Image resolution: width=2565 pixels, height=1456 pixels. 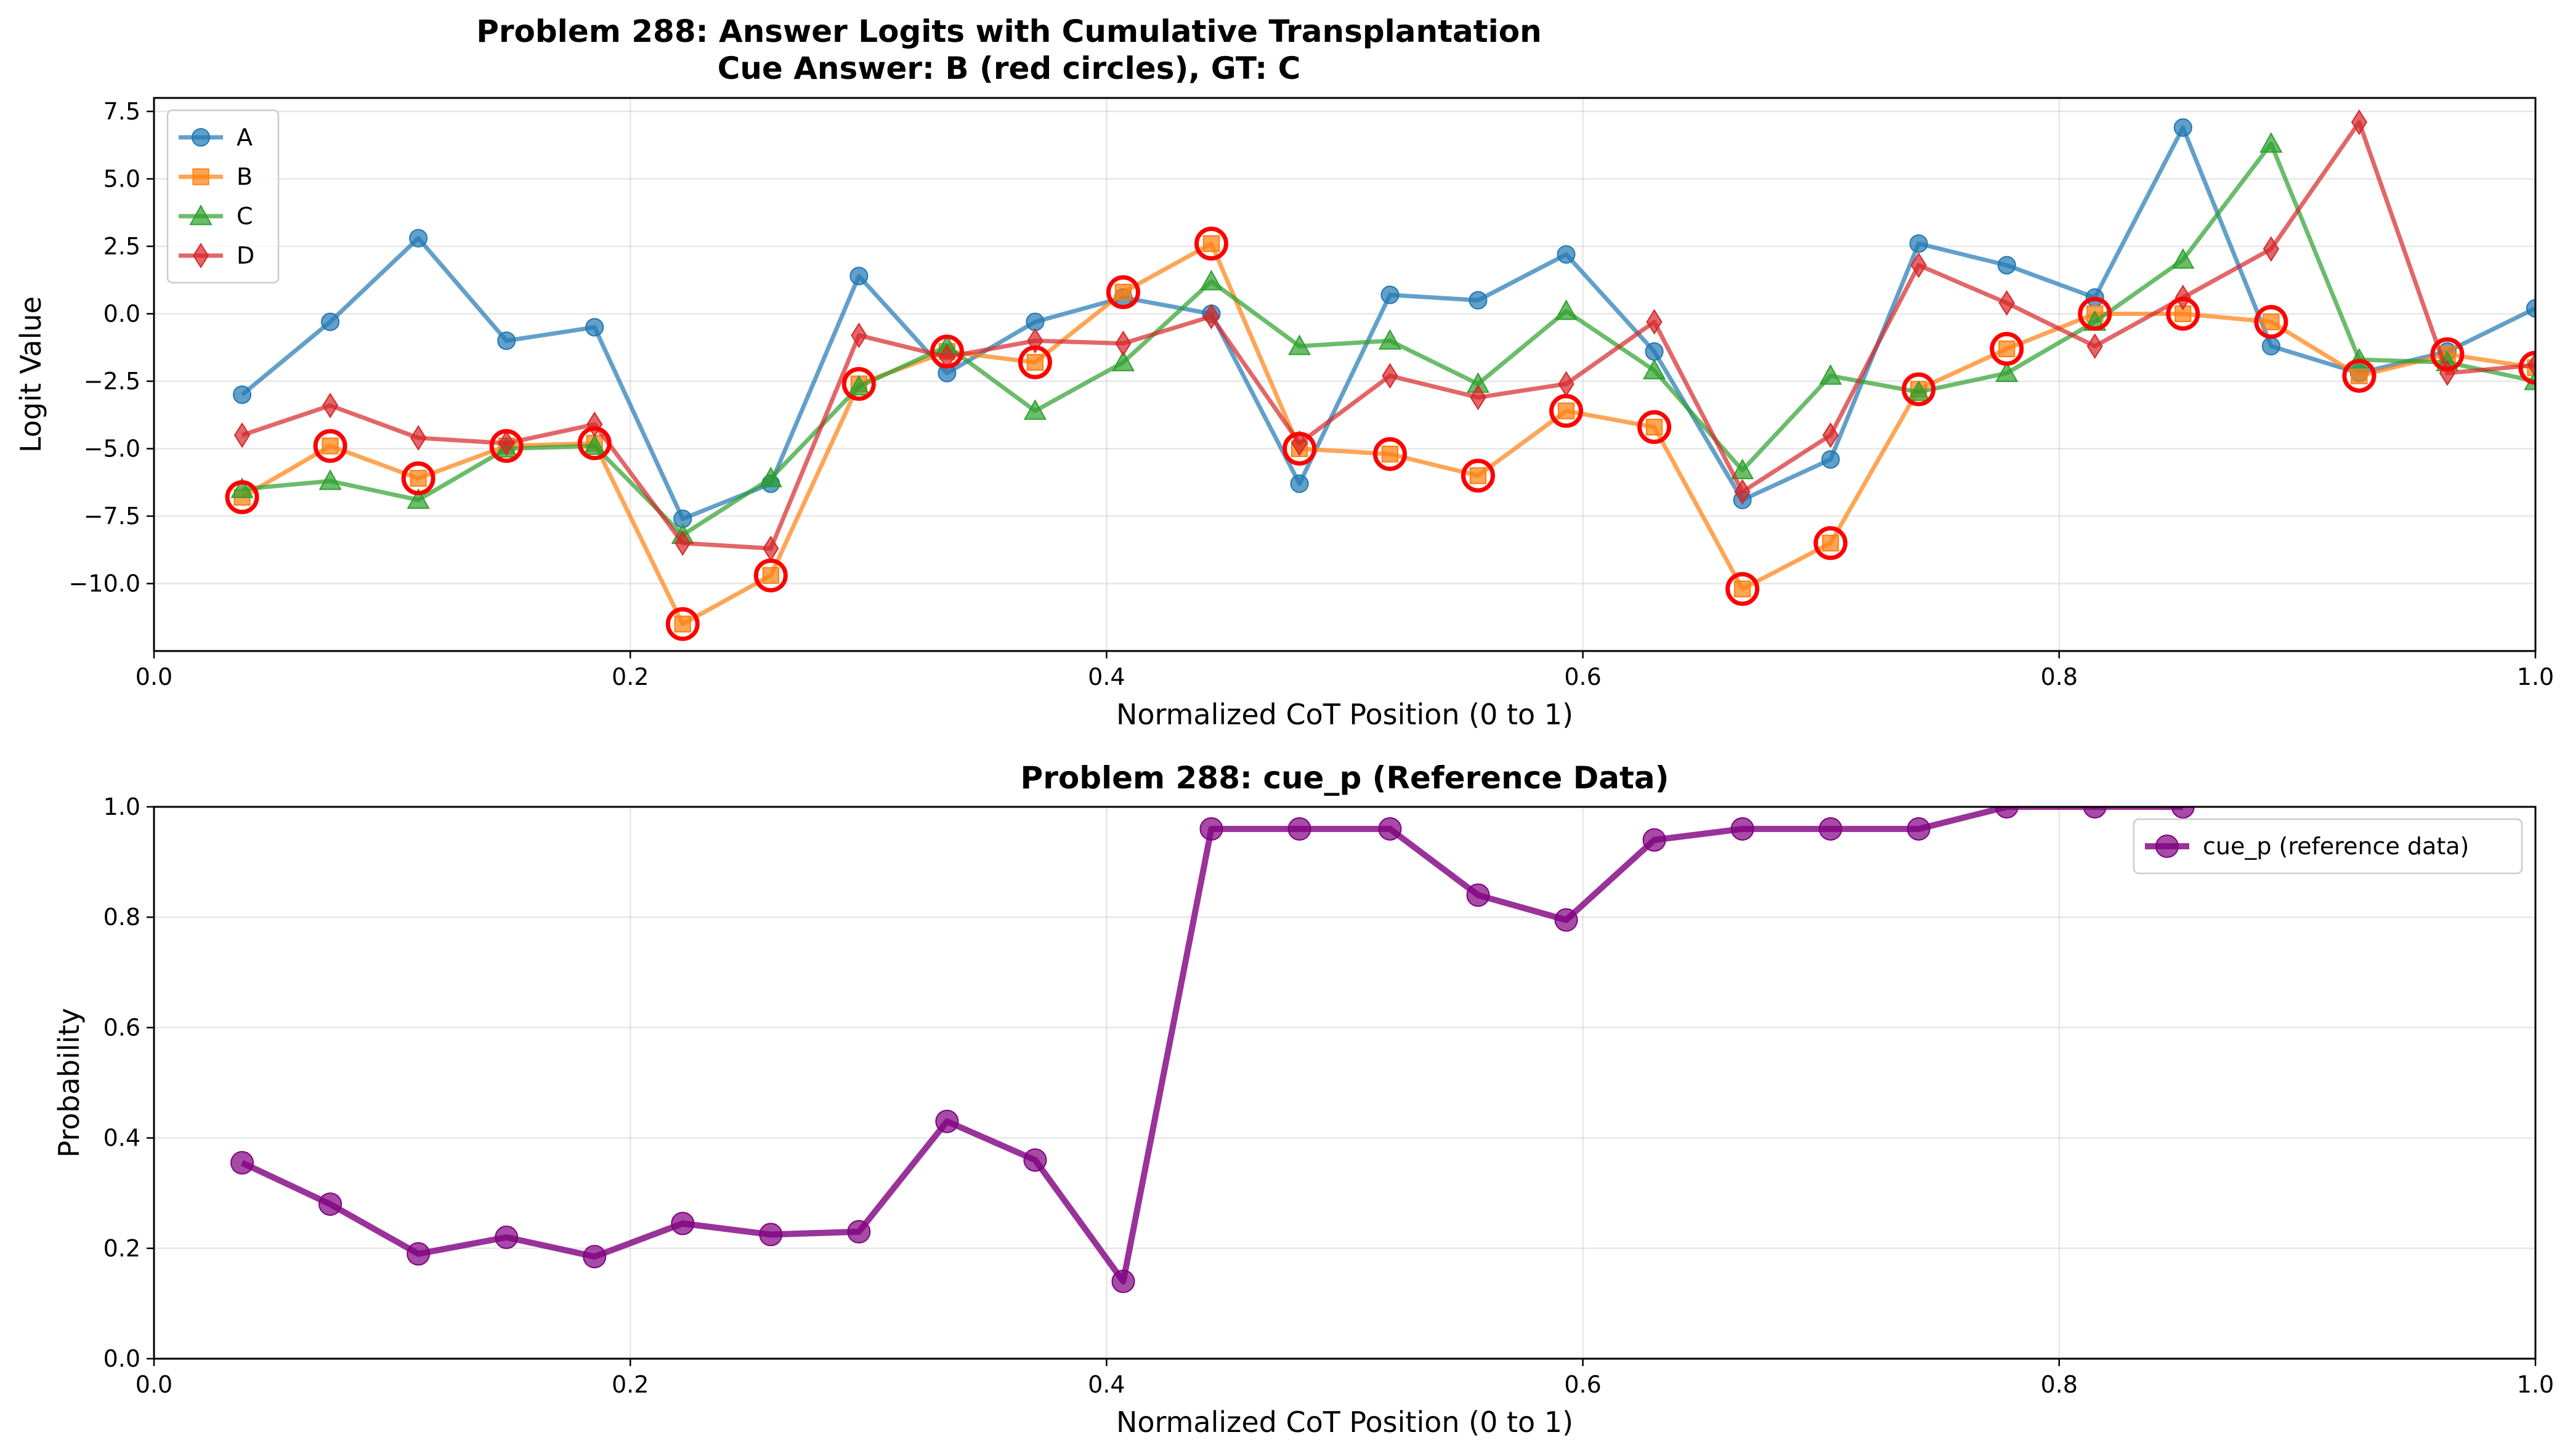 What do you see at coordinates (121, 1138) in the screenshot?
I see `y-tick-label: 0.4` at bounding box center [121, 1138].